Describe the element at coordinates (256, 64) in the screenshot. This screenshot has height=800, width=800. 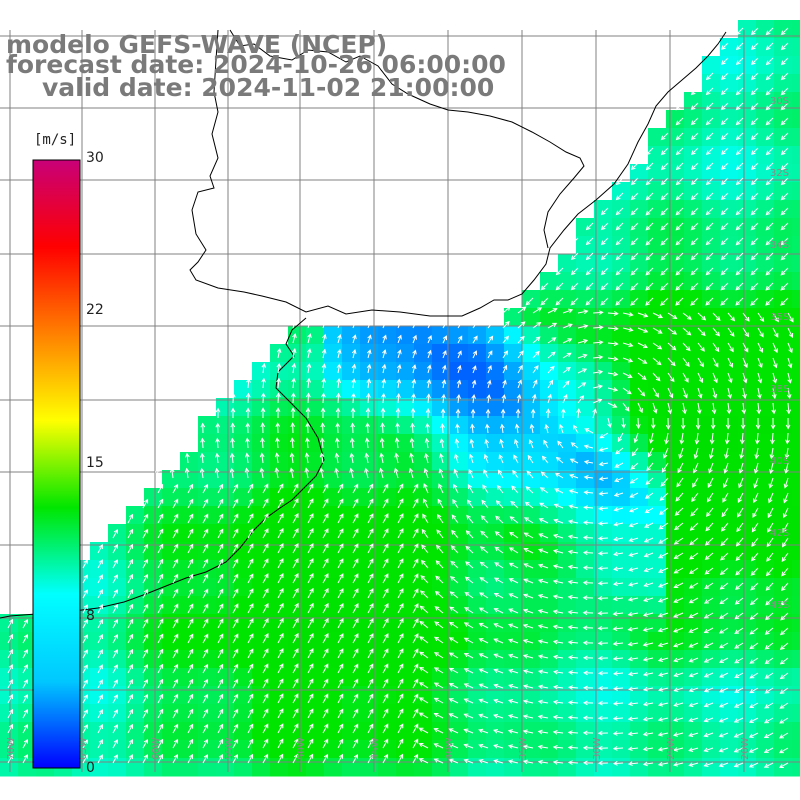
I see `title-forecast-date: forecast date: 2024-10-26 06:00:00` at that location.